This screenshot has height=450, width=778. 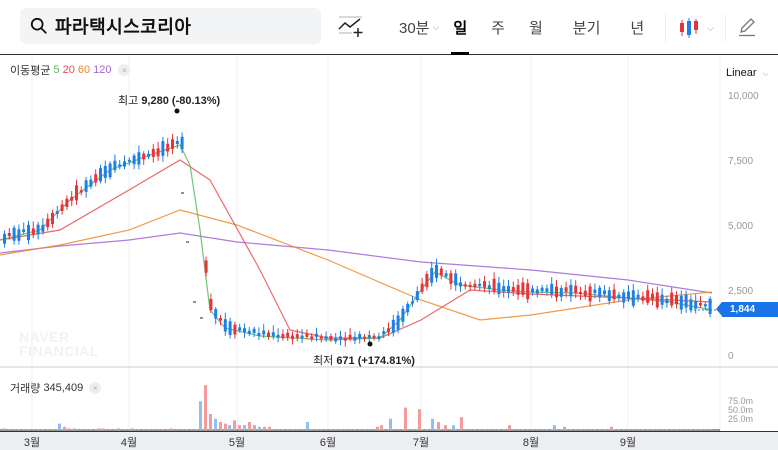 I want to click on y-tick: 2,500, so click(x=741, y=291).